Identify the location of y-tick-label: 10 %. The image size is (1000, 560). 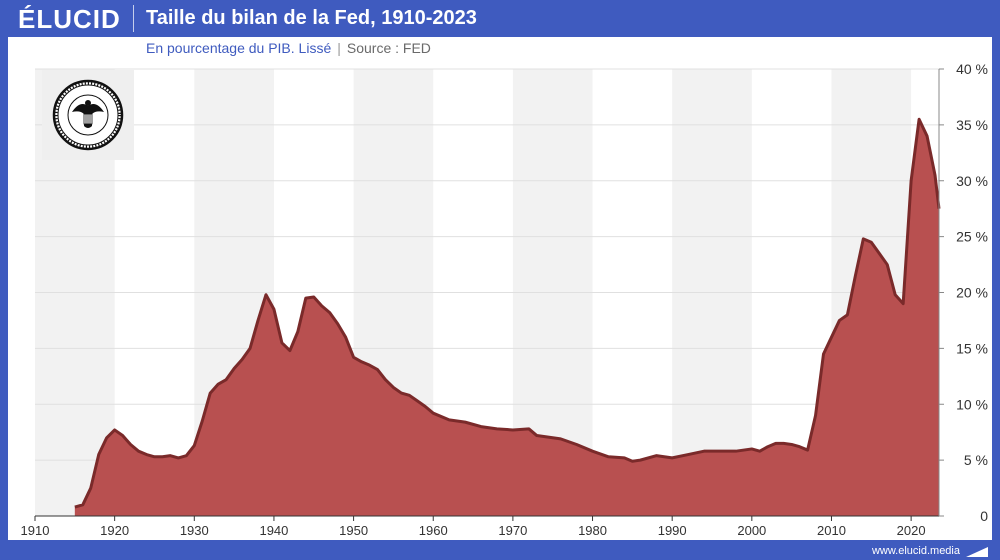
(972, 404).